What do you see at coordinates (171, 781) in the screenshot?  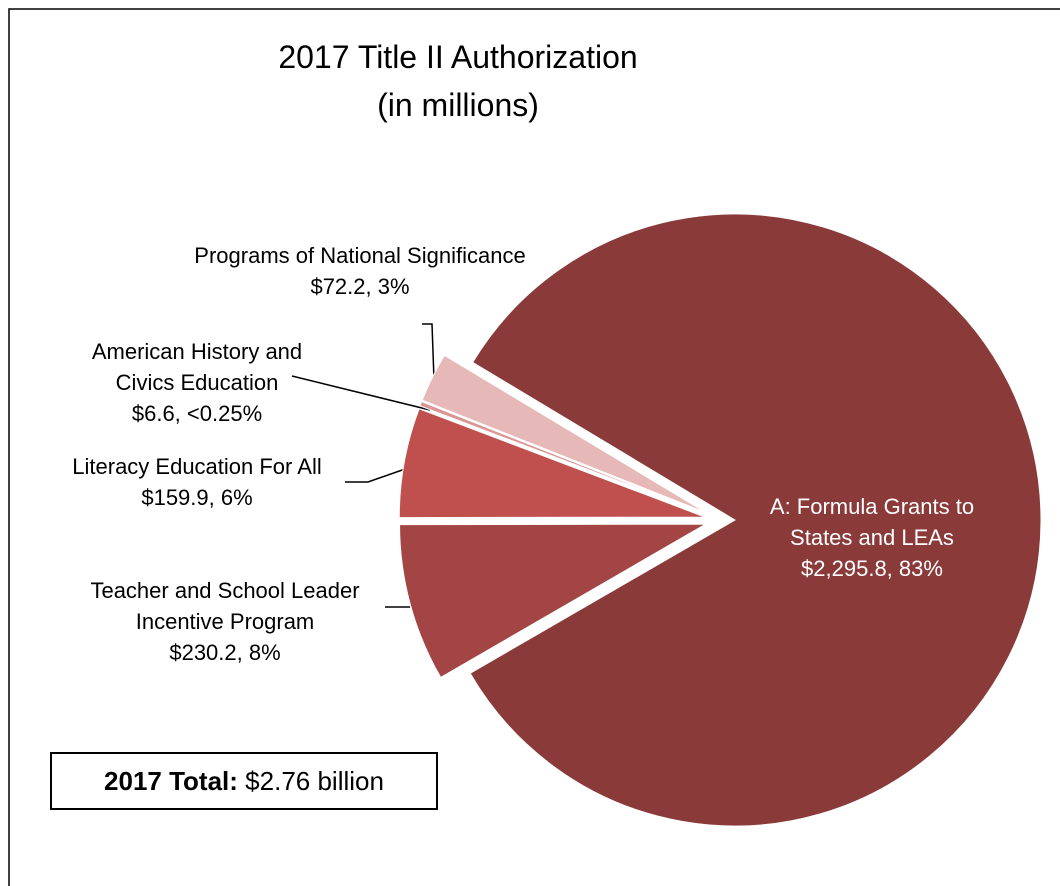 I see `total-label: 2017 Total:` at bounding box center [171, 781].